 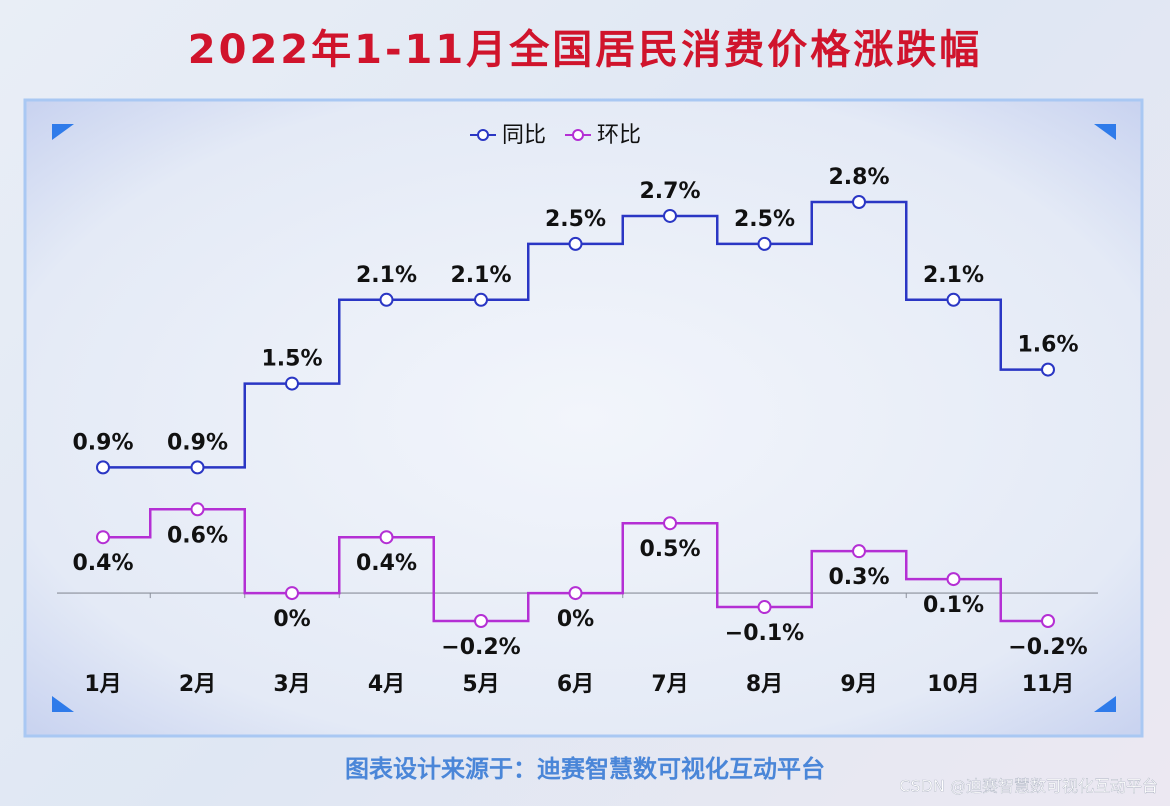 I want to click on data-label: −0.1%, so click(x=764, y=633).